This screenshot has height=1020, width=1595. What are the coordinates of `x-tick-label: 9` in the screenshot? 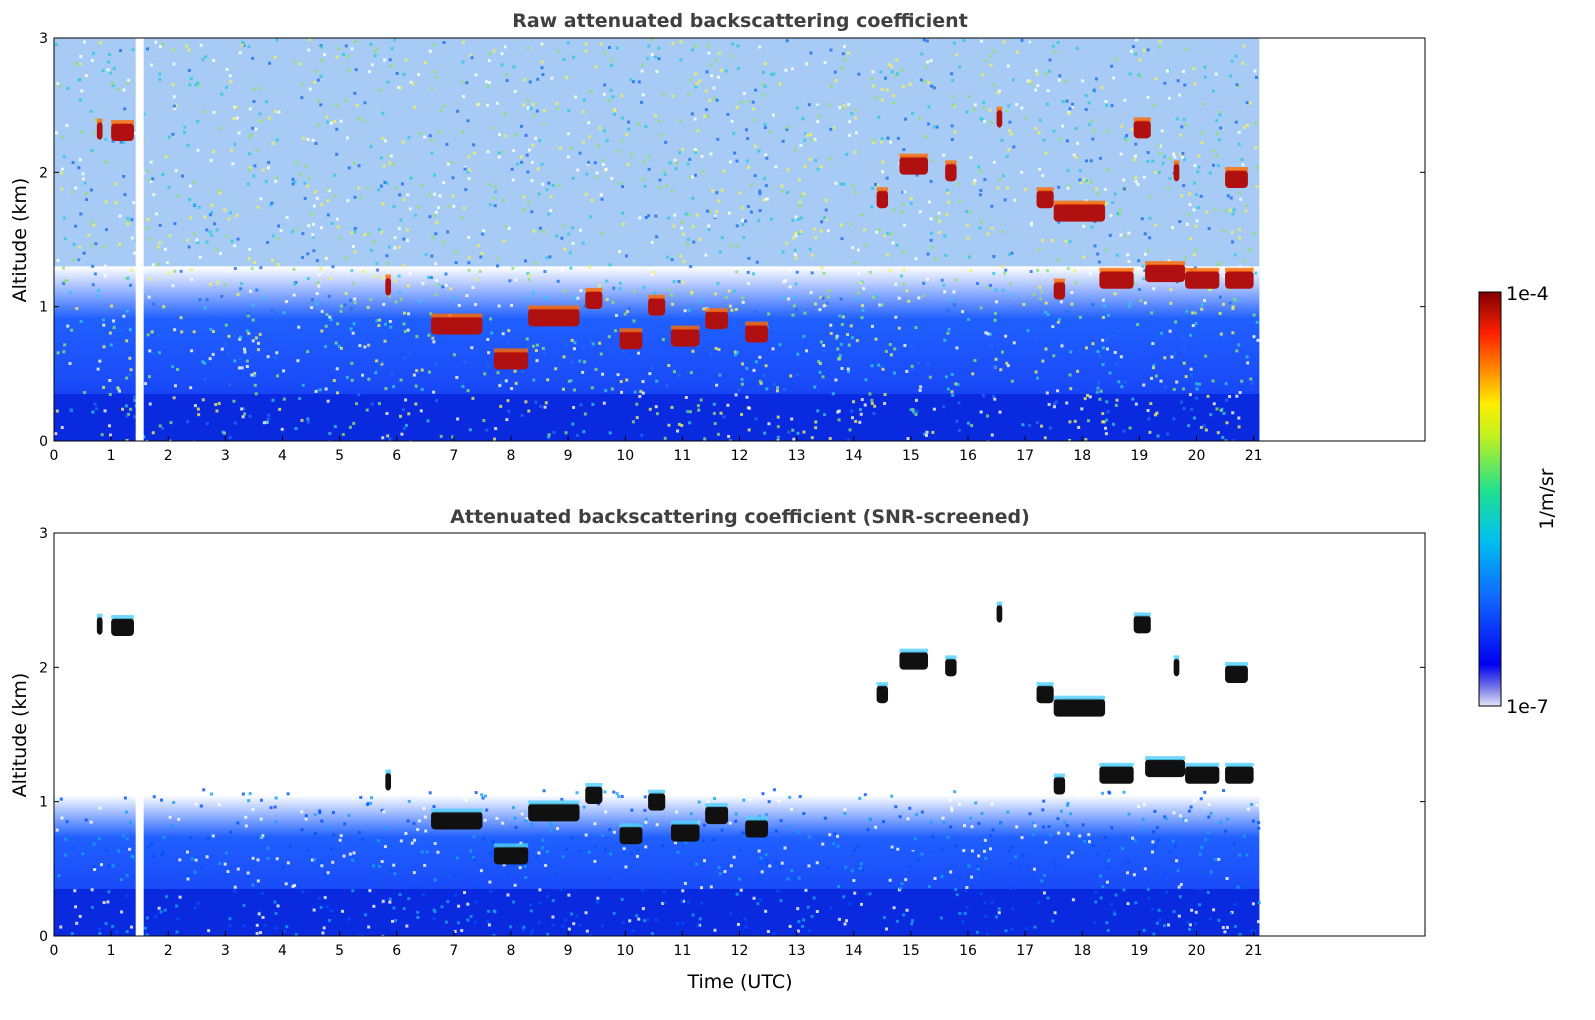 It's located at (568, 456).